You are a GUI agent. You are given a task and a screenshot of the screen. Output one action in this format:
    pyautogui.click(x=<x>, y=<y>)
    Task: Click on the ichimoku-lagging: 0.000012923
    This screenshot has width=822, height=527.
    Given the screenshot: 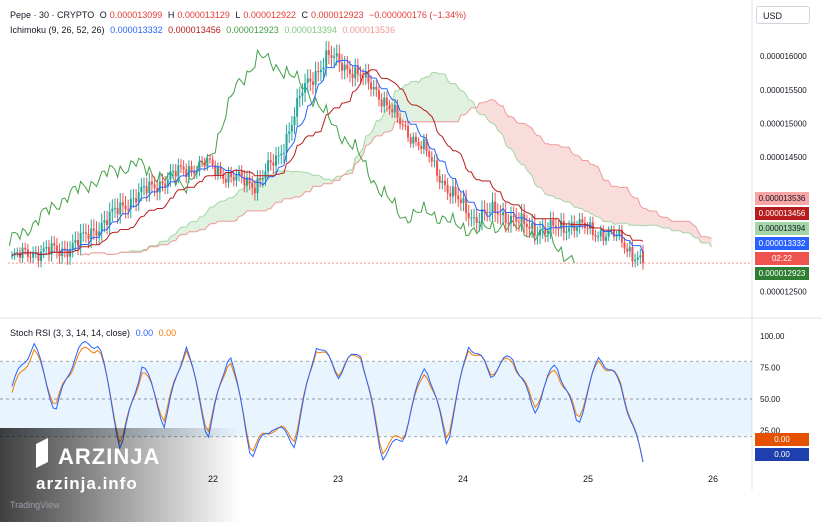 What is the action you would take?
    pyautogui.click(x=252, y=30)
    